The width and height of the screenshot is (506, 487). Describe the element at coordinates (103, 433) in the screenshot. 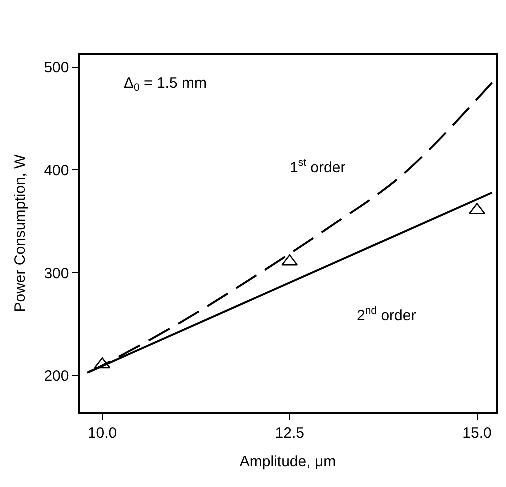

I see `x-tick-label: 10.0` at that location.